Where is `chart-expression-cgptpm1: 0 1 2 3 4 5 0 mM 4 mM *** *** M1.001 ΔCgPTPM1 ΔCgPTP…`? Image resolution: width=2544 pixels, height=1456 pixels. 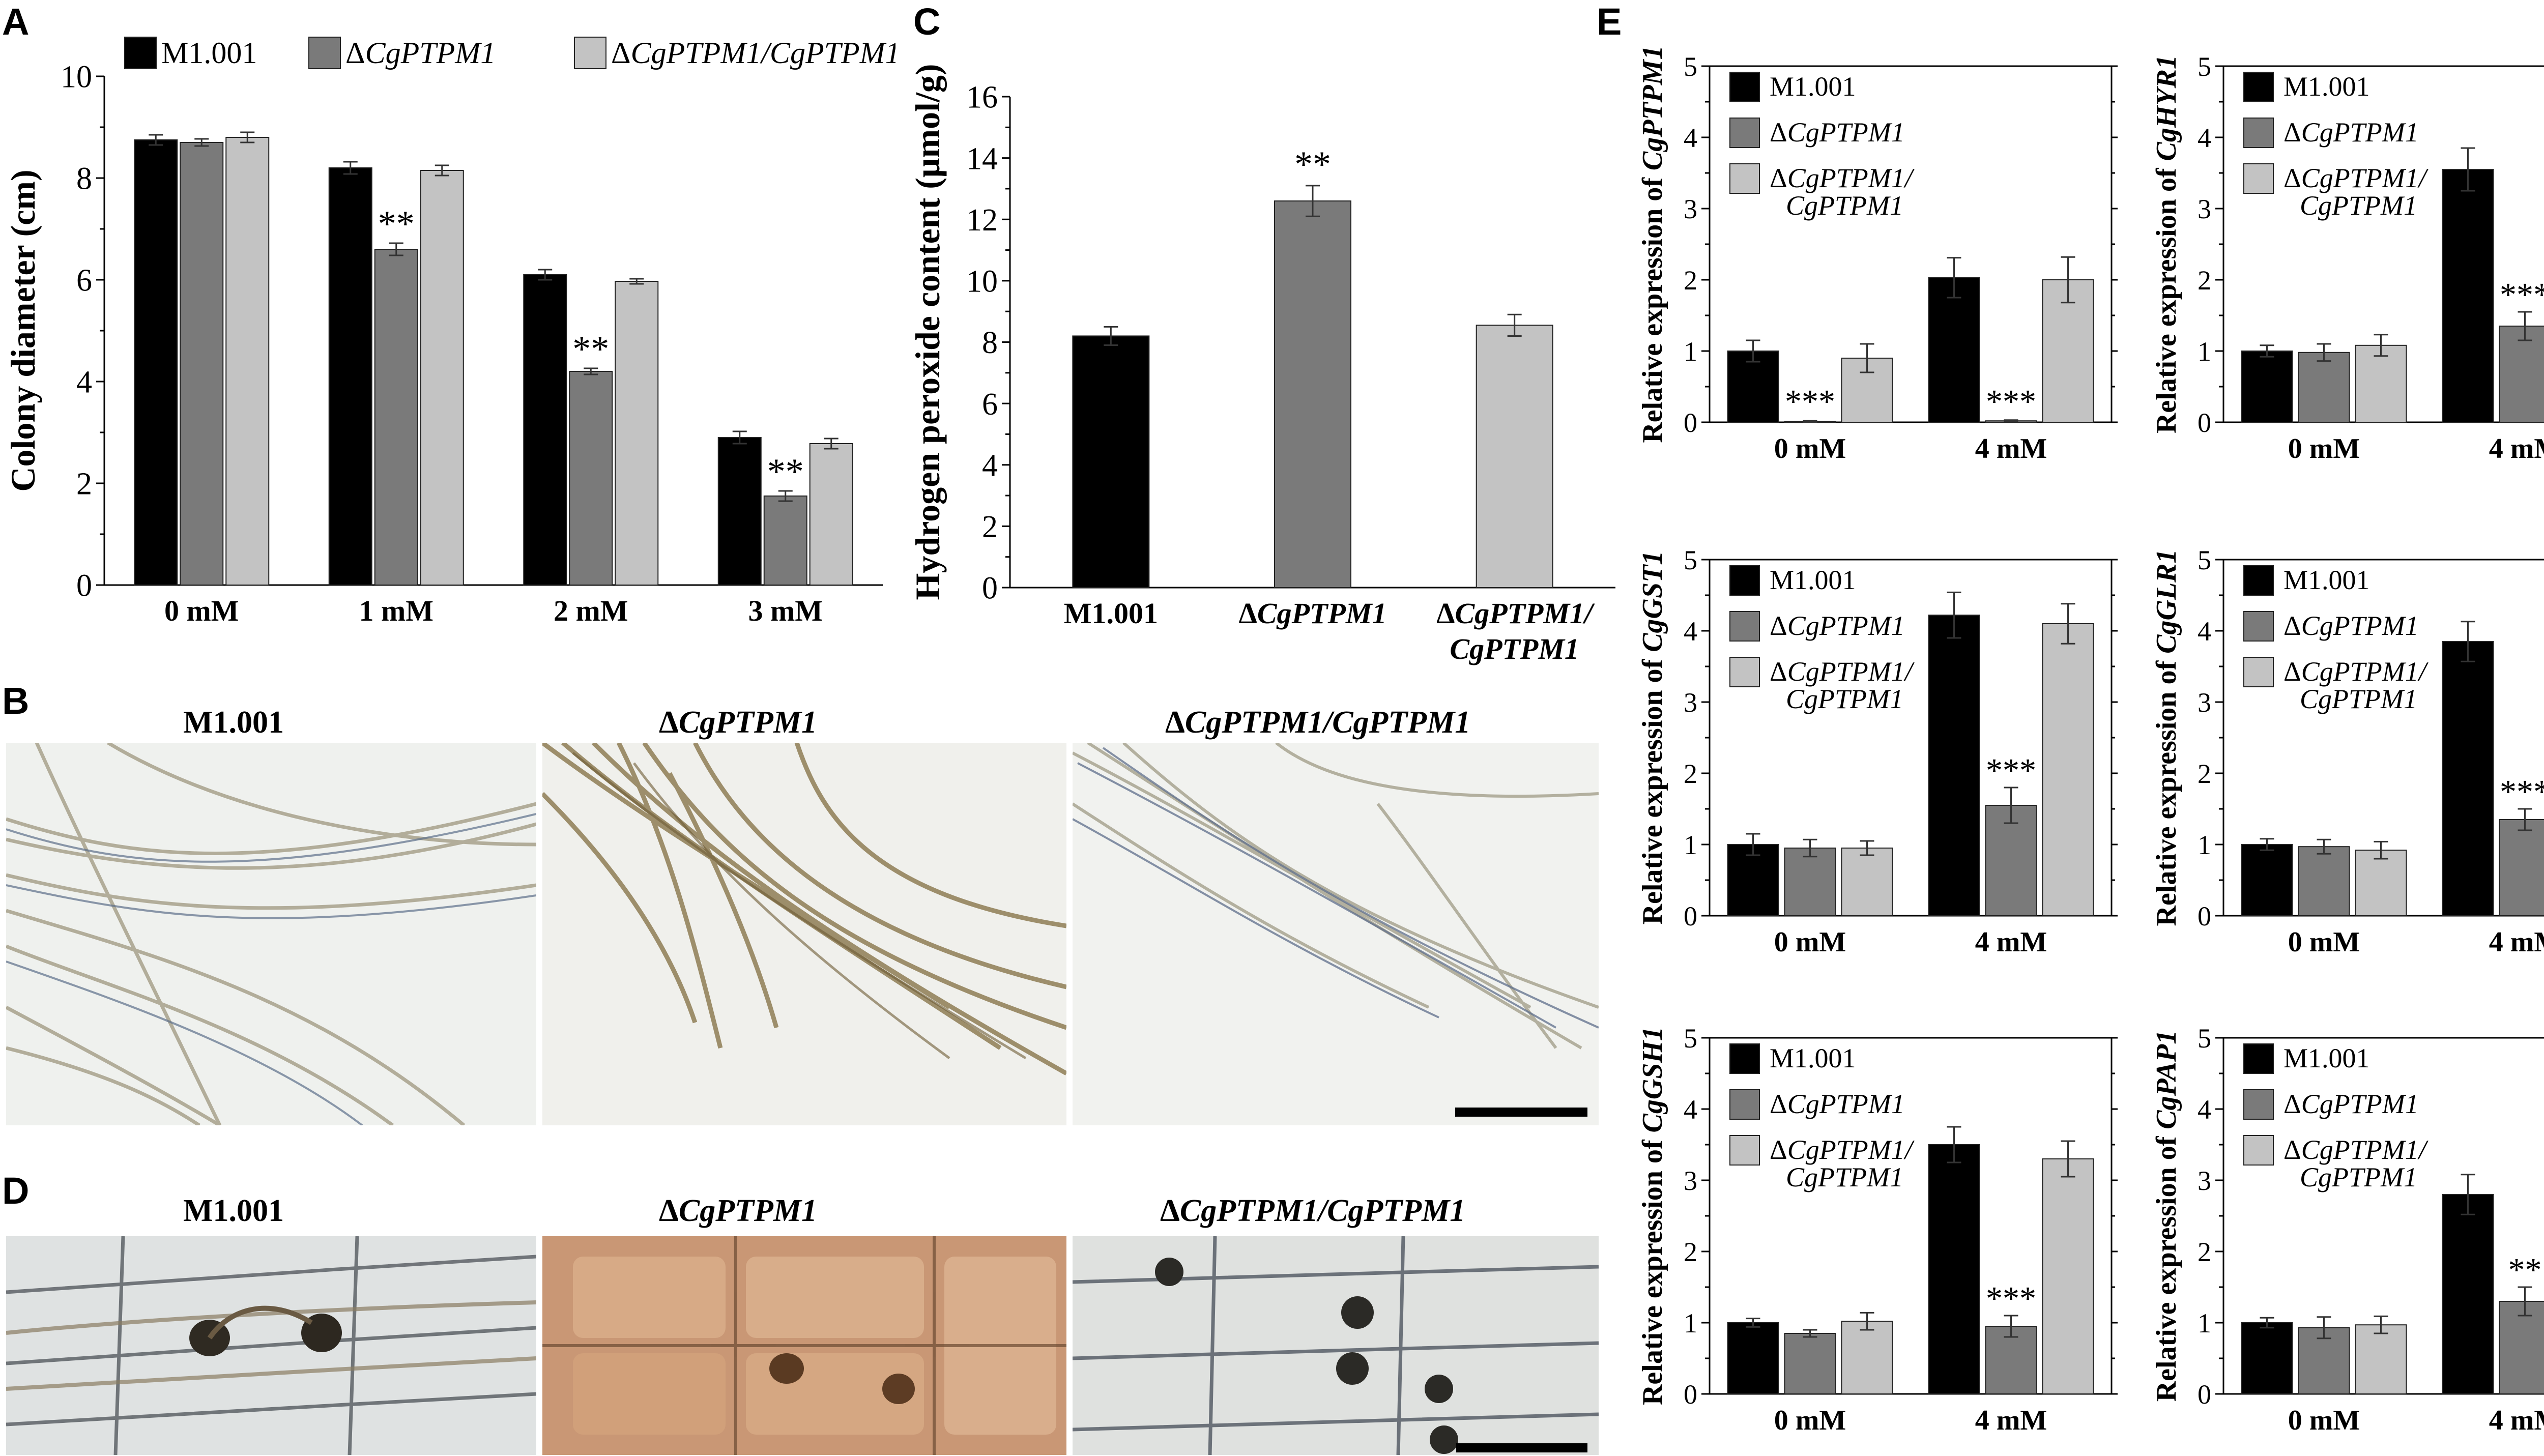
chart-expression-cgptpm1: 0 1 2 3 4 5 0 mM 4 mM *** *** M1.001 ΔCgPTPM1 ΔCgPTP… is located at coordinates (1877, 254).